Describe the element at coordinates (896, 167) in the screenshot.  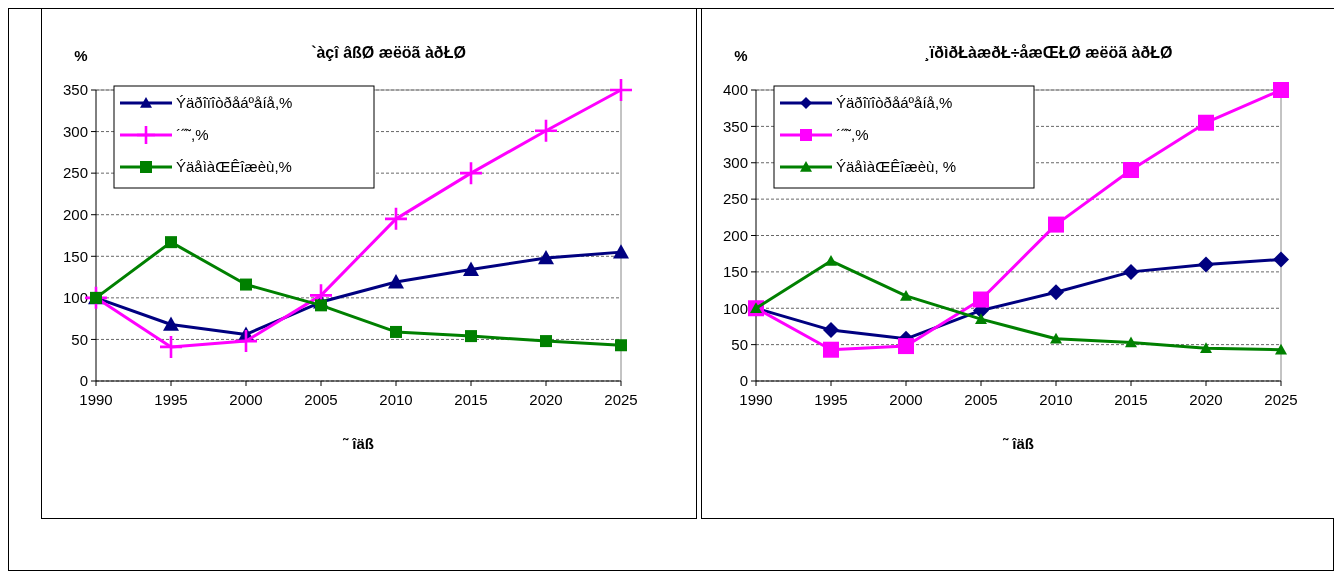
I see `legend-label: ÝäåìàŒÊîæèù, %` at that location.